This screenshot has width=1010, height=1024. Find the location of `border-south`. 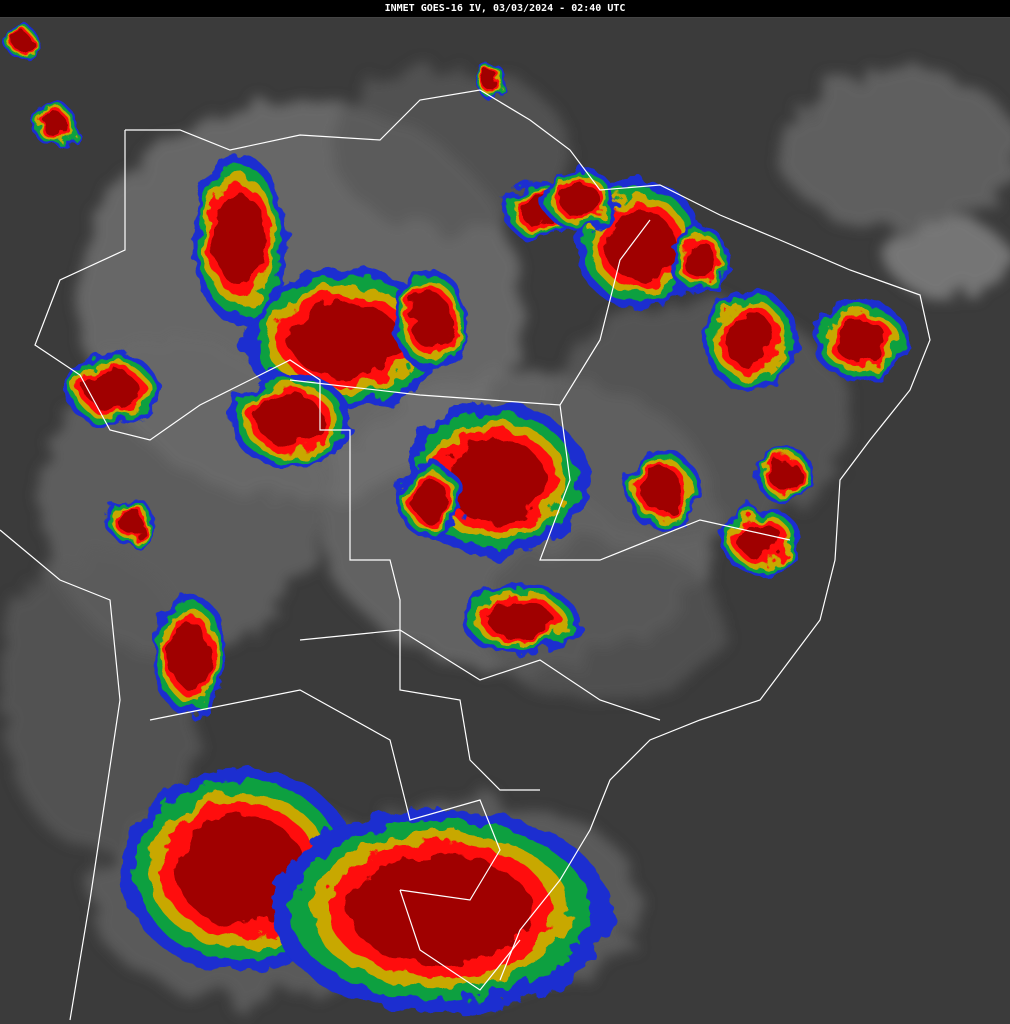

border-south is located at coordinates (480, 675).